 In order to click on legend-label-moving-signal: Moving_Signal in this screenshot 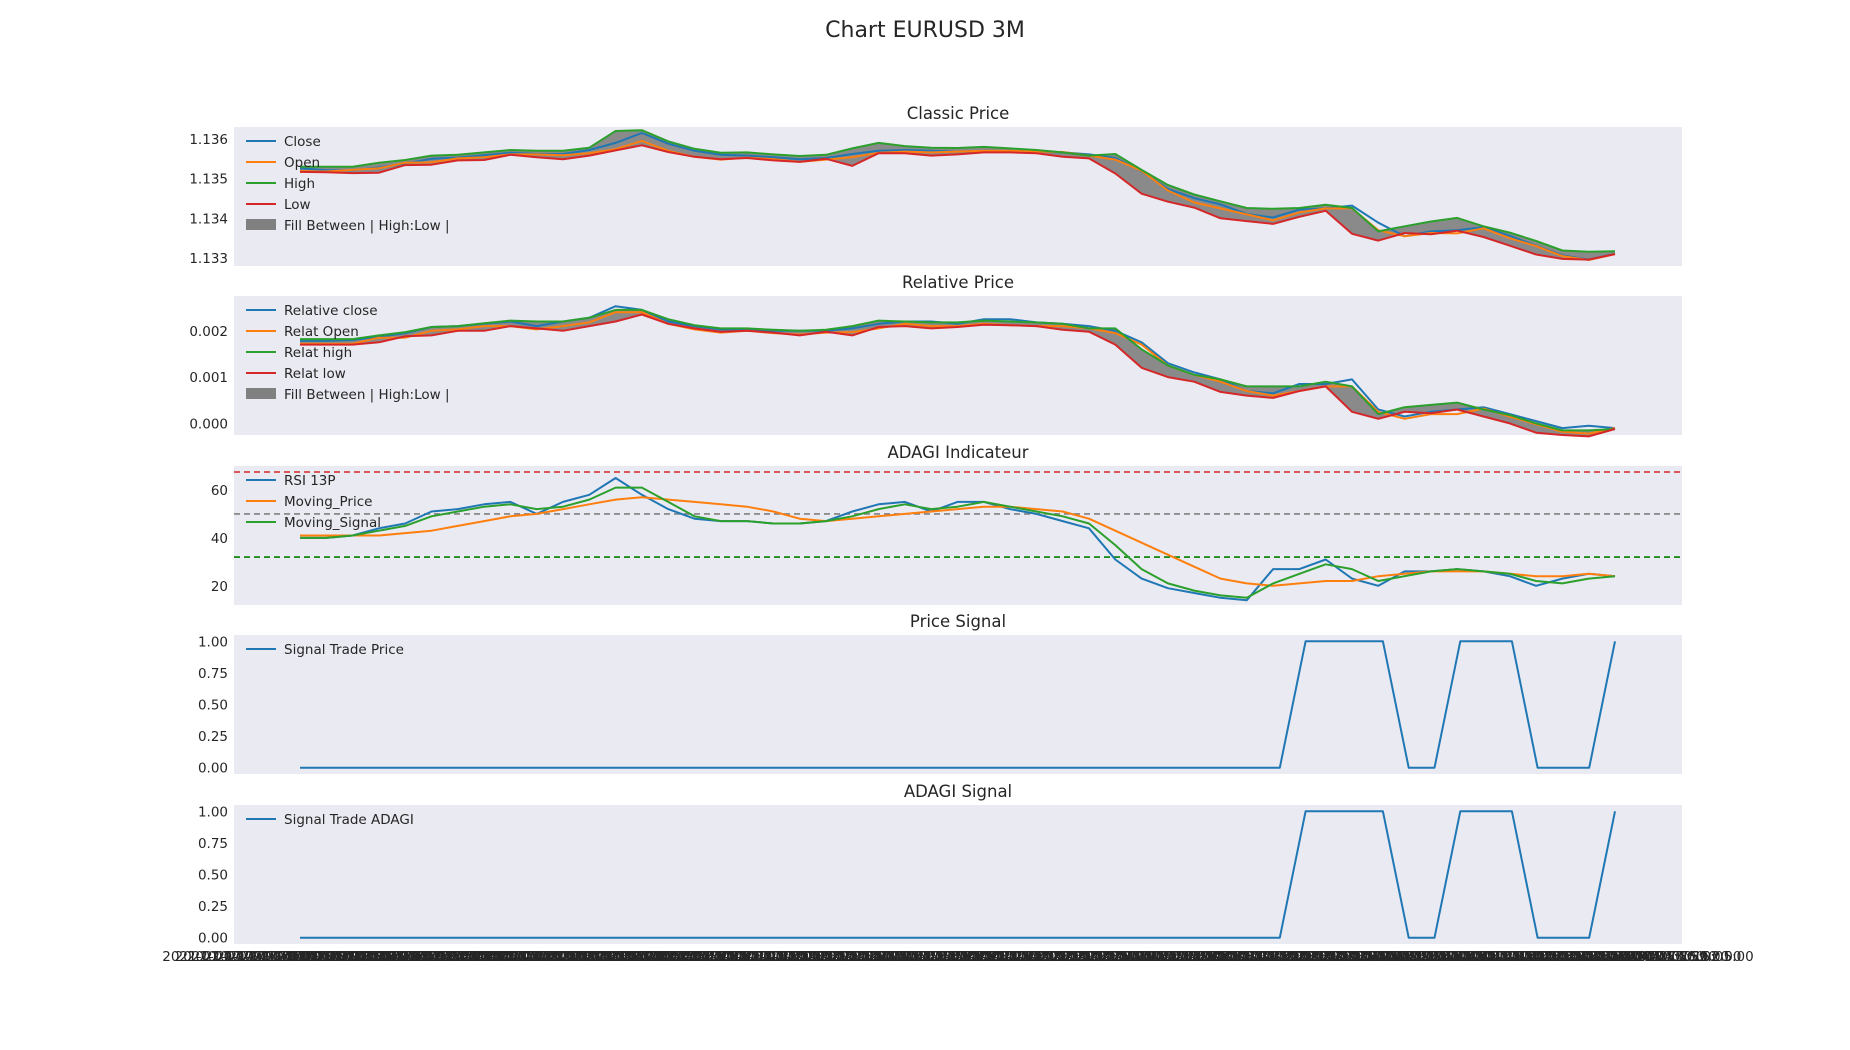, I will do `click(332, 523)`.